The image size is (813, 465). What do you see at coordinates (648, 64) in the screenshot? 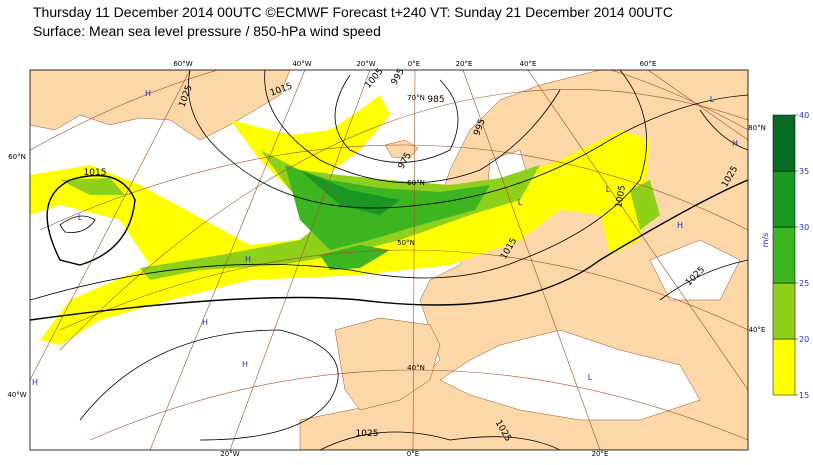
I see `graticule-label: 60°E` at bounding box center [648, 64].